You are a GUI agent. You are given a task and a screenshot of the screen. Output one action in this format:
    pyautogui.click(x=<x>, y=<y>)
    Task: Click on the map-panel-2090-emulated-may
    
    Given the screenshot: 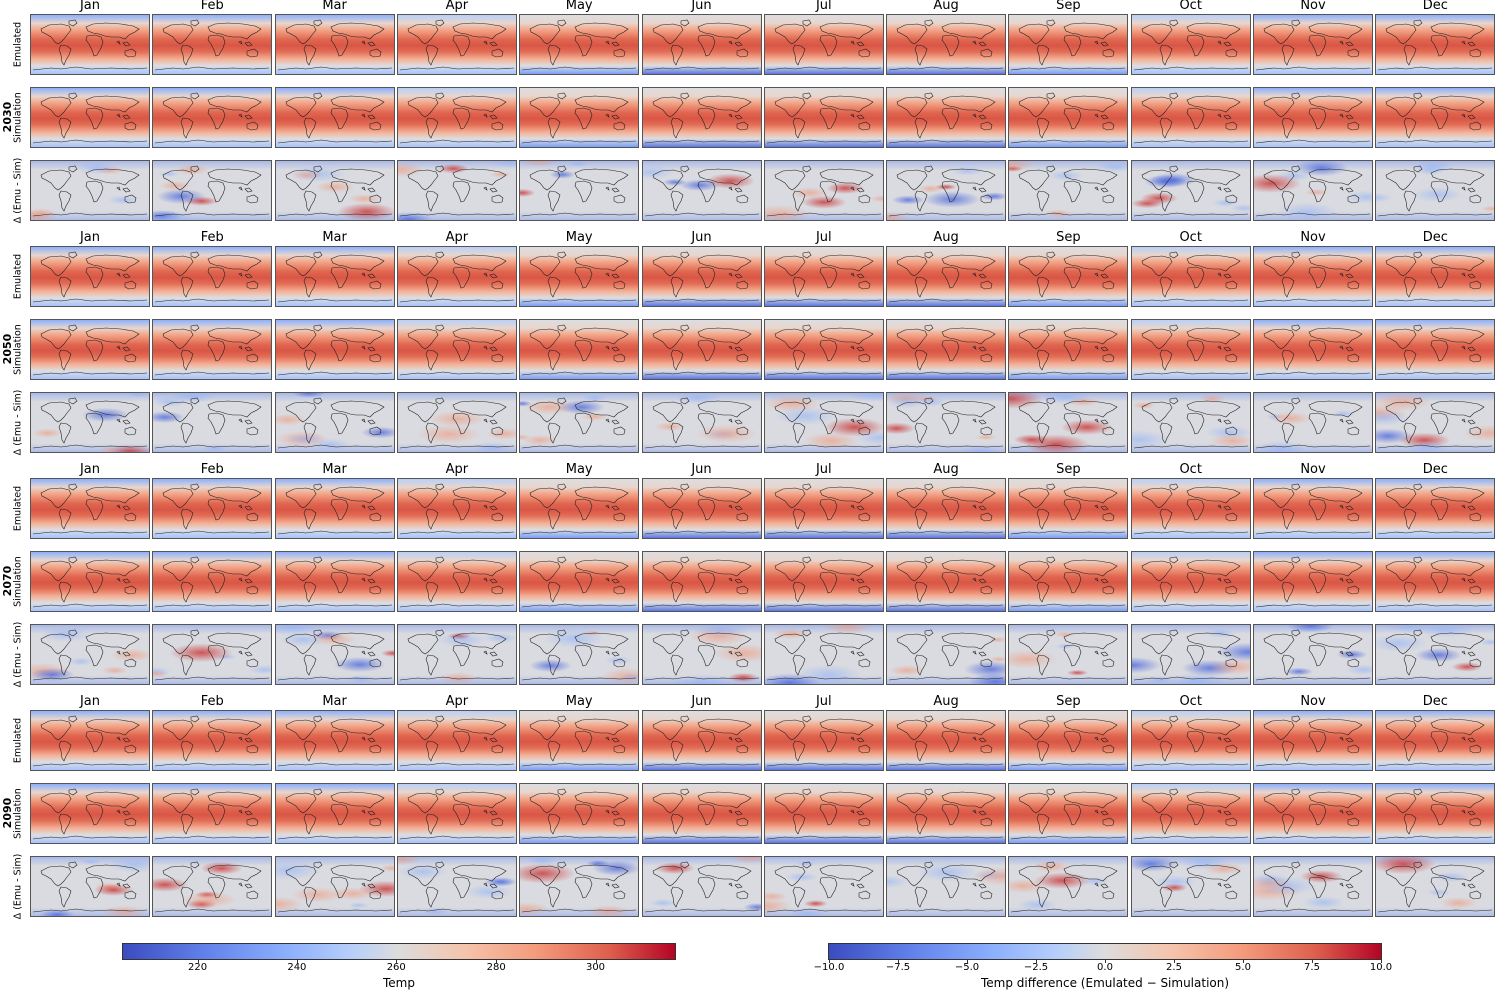 What is the action you would take?
    pyautogui.click(x=579, y=740)
    